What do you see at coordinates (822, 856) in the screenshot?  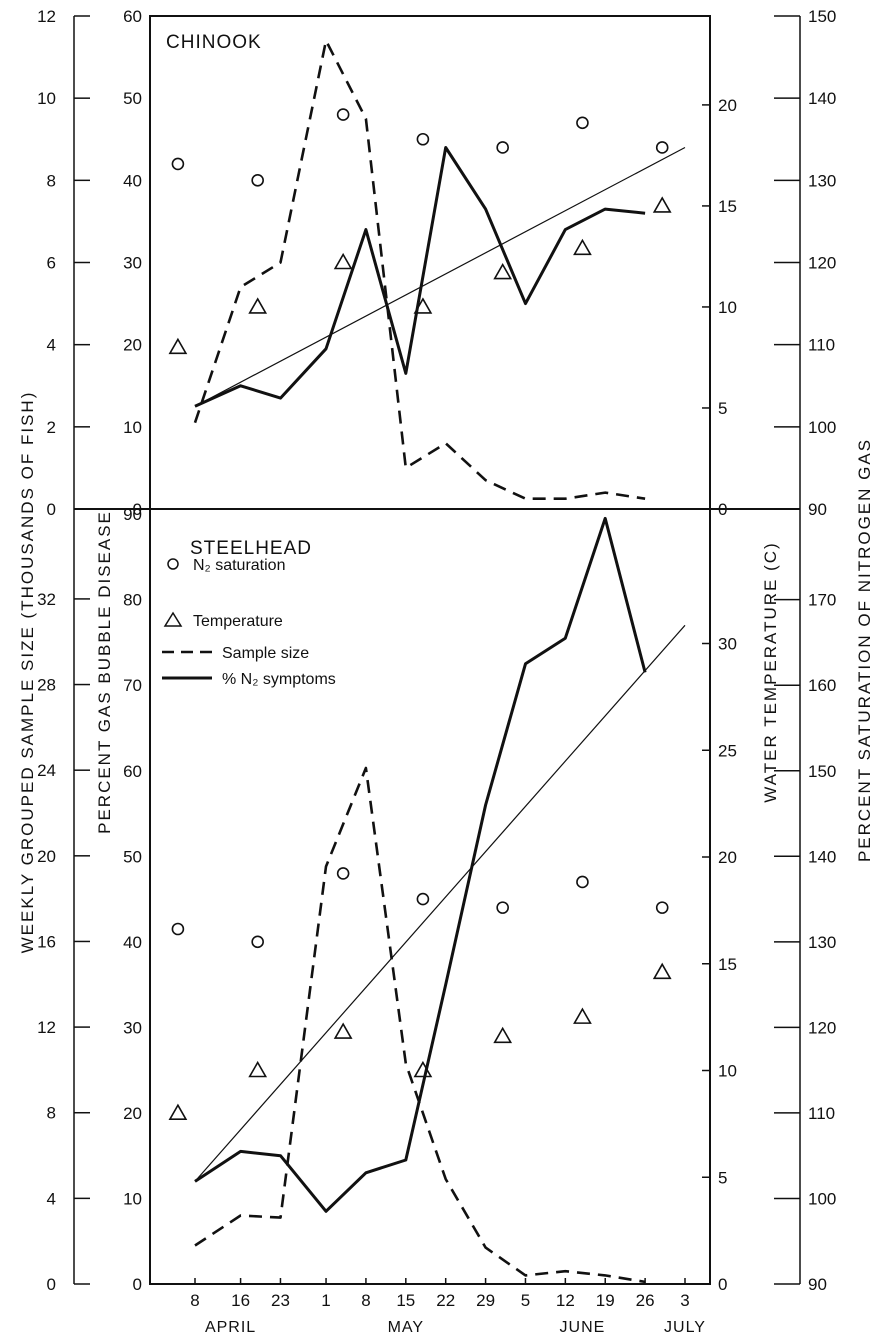 I see `saturation-tick-label: 140` at bounding box center [822, 856].